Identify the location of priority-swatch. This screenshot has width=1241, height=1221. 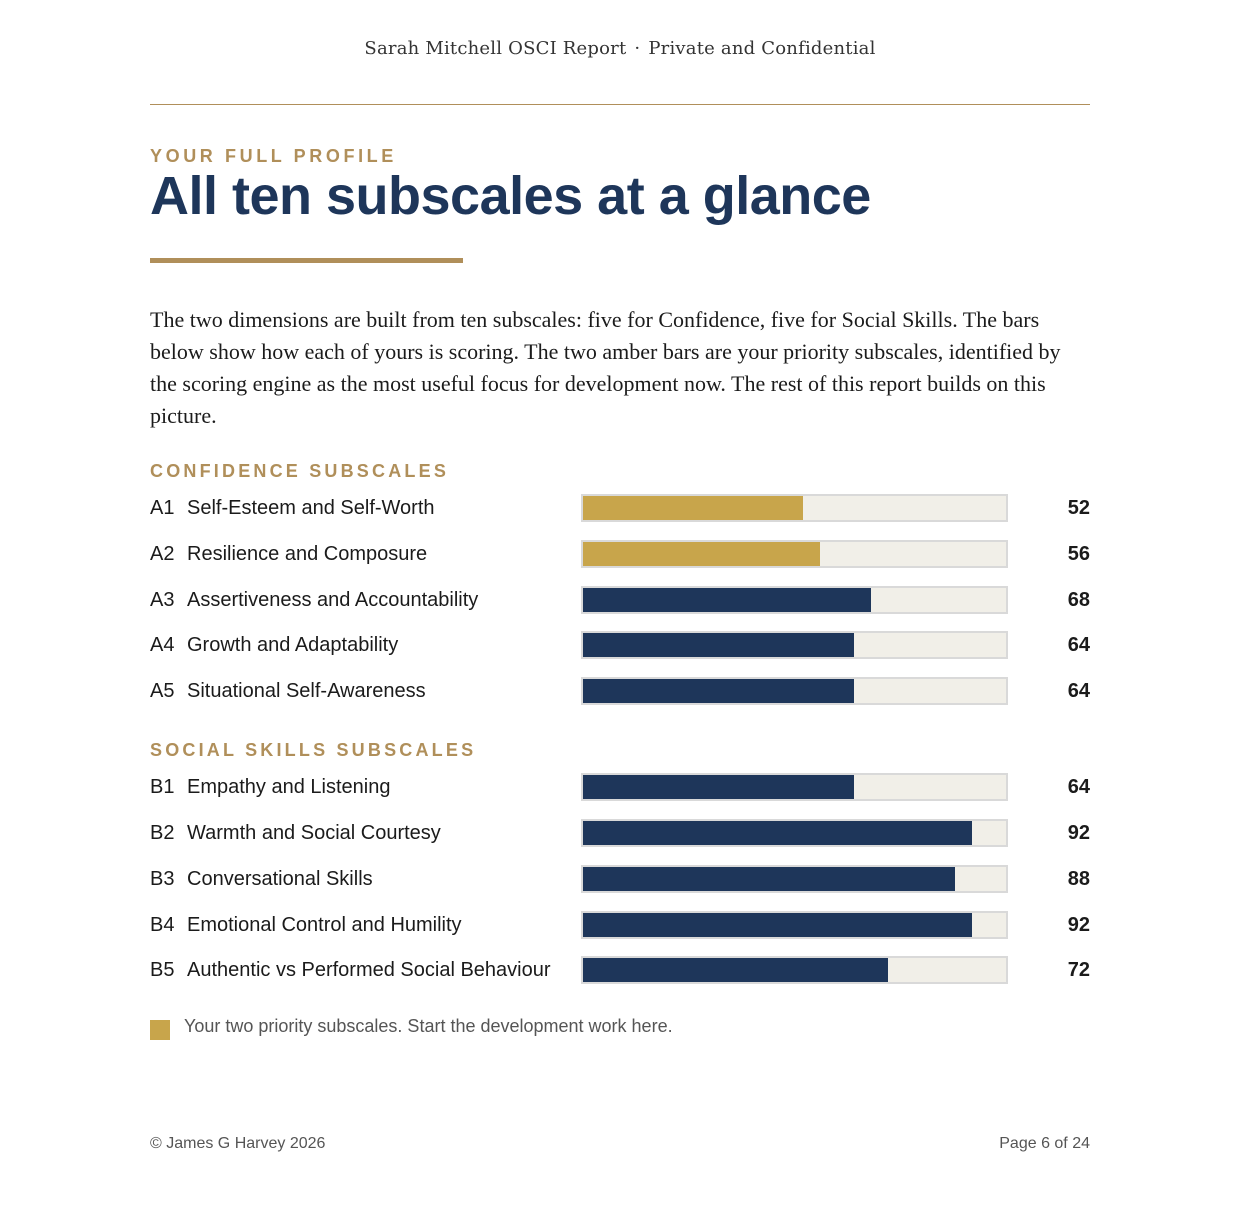
(160, 1030).